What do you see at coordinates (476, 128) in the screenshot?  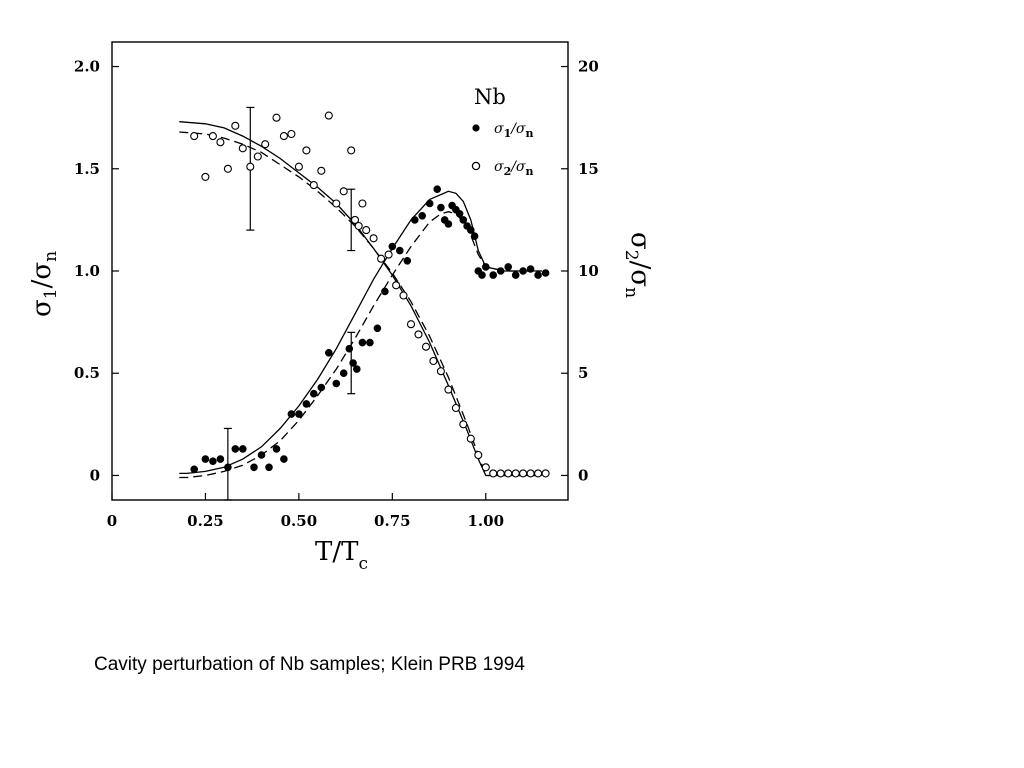 I see `legend-marker-filled` at bounding box center [476, 128].